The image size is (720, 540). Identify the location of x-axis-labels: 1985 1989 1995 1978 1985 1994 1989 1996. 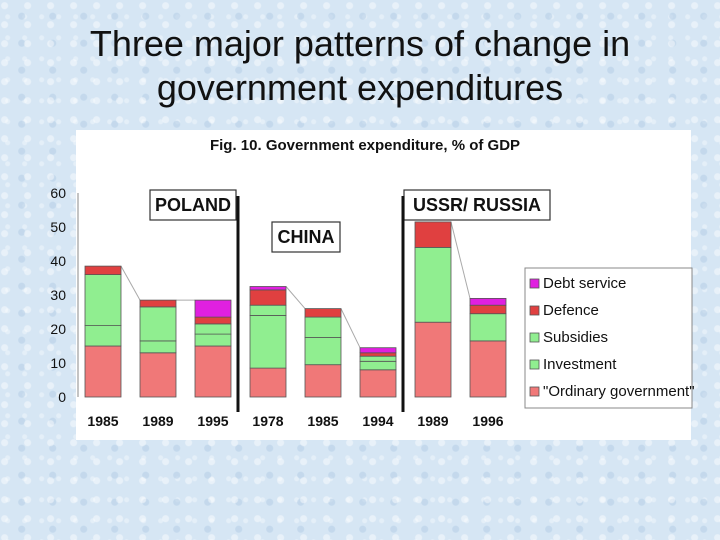
(295, 421).